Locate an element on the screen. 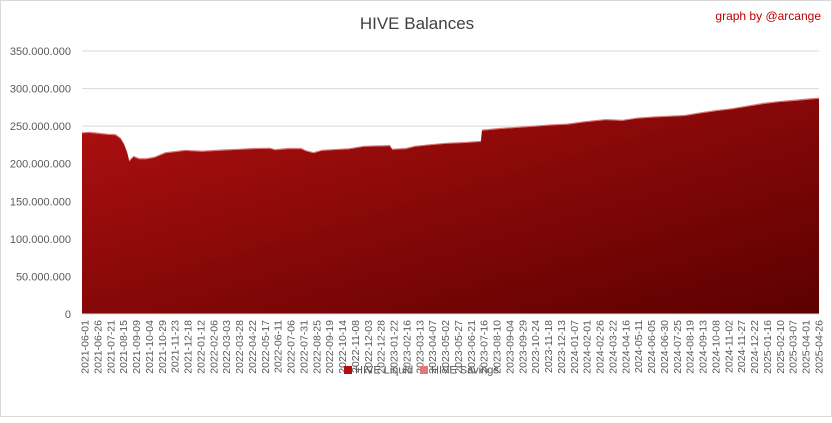 Image resolution: width=832 pixels, height=423 pixels. x-tick-label: 2024-04-16 is located at coordinates (626, 347).